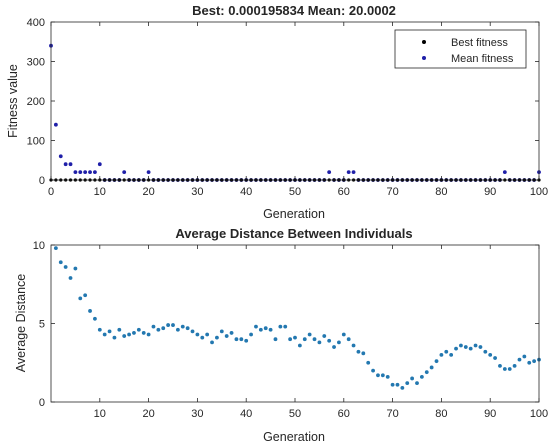  What do you see at coordinates (539, 192) in the screenshot?
I see `fitness-xtick-label: 100` at bounding box center [539, 192].